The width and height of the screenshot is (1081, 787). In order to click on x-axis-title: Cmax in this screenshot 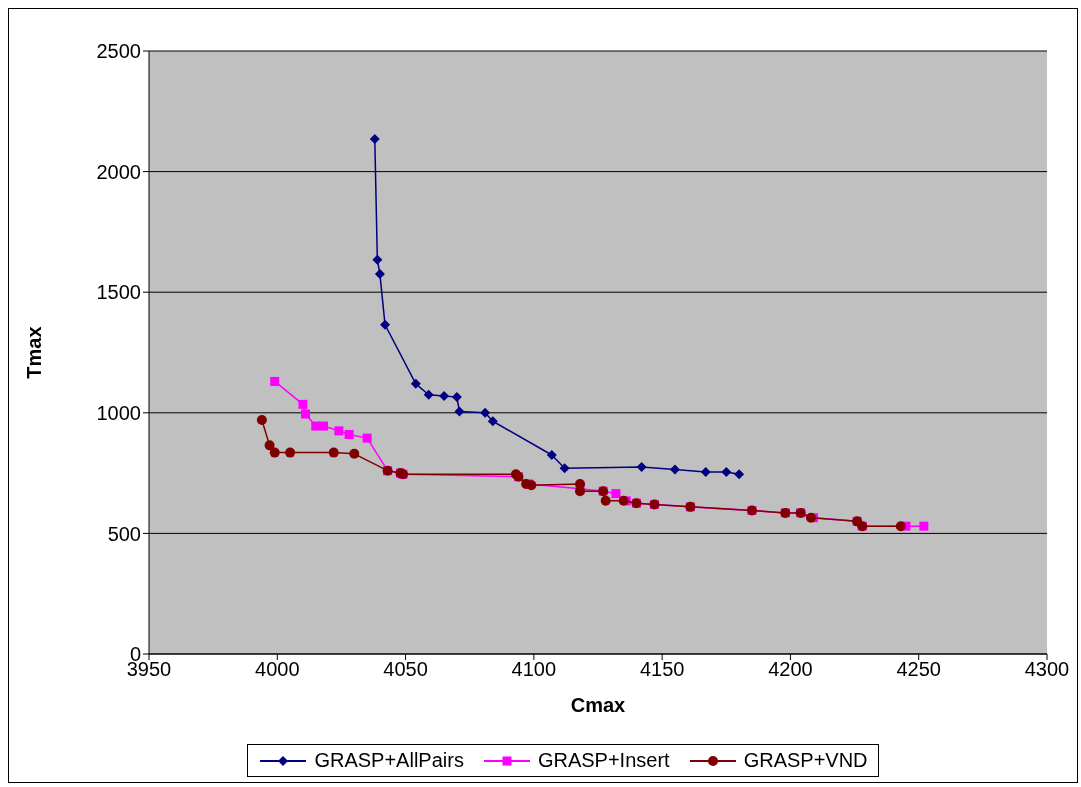, I will do `click(598, 705)`.